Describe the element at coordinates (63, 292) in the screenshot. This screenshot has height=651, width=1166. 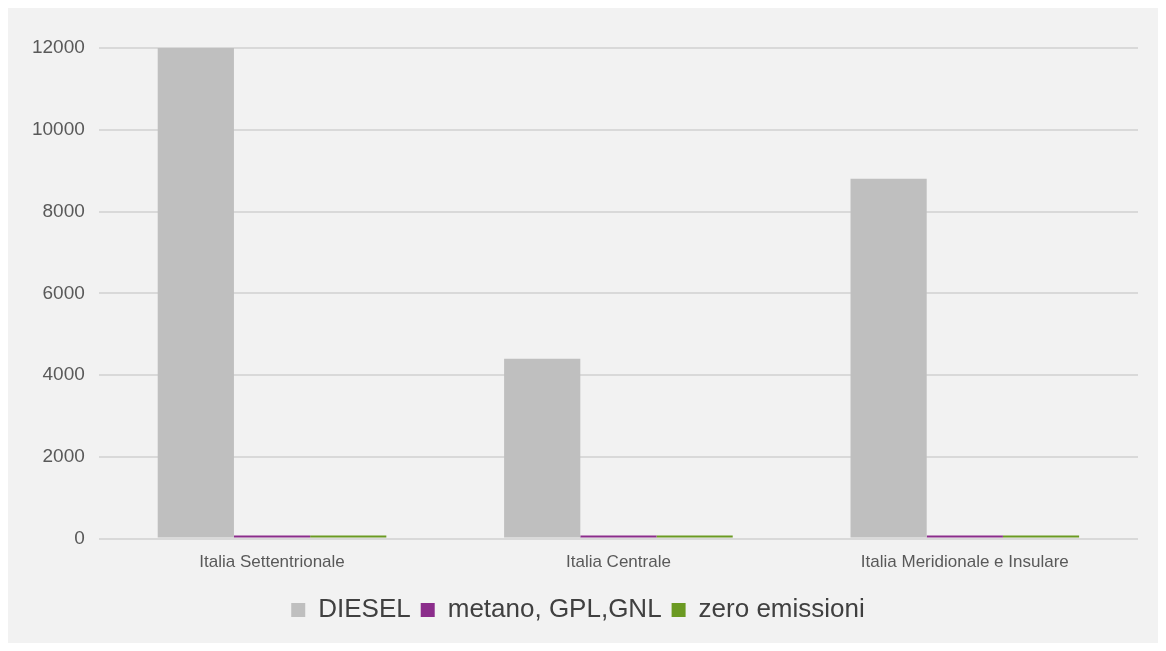
I see `y-tick-label: 6000` at that location.